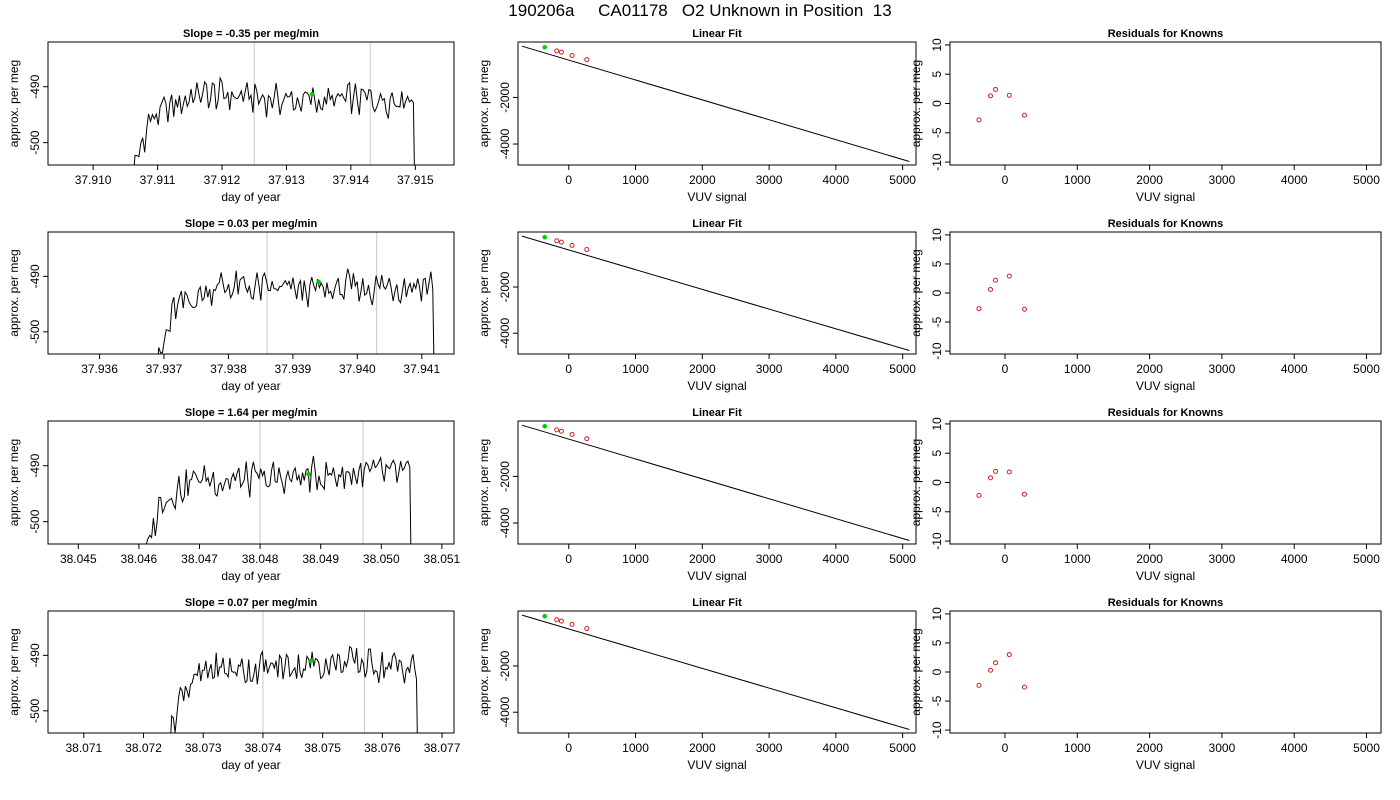  Describe the element at coordinates (351, 180) in the screenshot. I see `x-tick-label: 37.914` at that location.